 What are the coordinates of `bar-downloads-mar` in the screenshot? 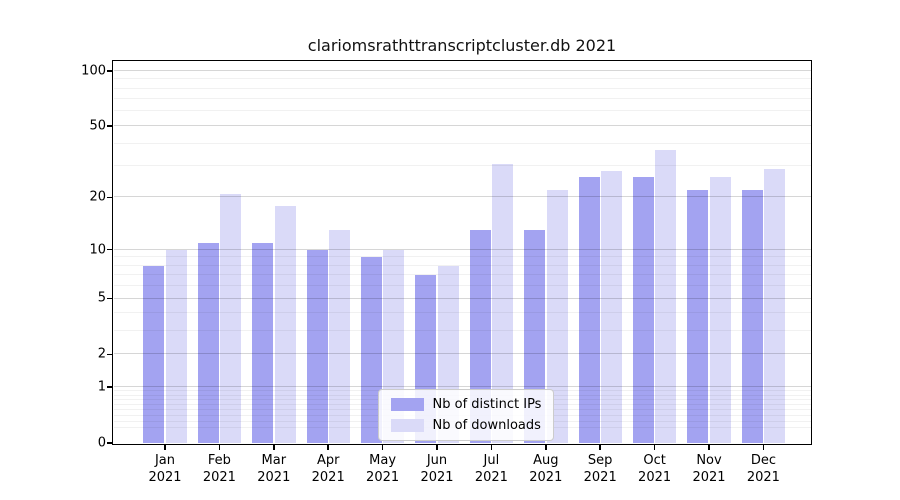 It's located at (285, 324).